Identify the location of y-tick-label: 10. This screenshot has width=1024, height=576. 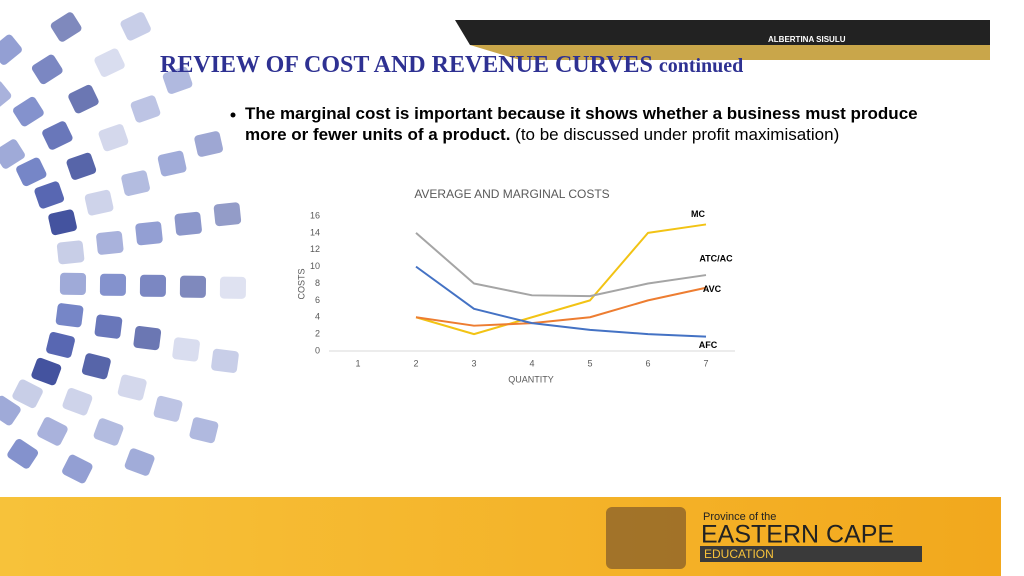
(315, 266).